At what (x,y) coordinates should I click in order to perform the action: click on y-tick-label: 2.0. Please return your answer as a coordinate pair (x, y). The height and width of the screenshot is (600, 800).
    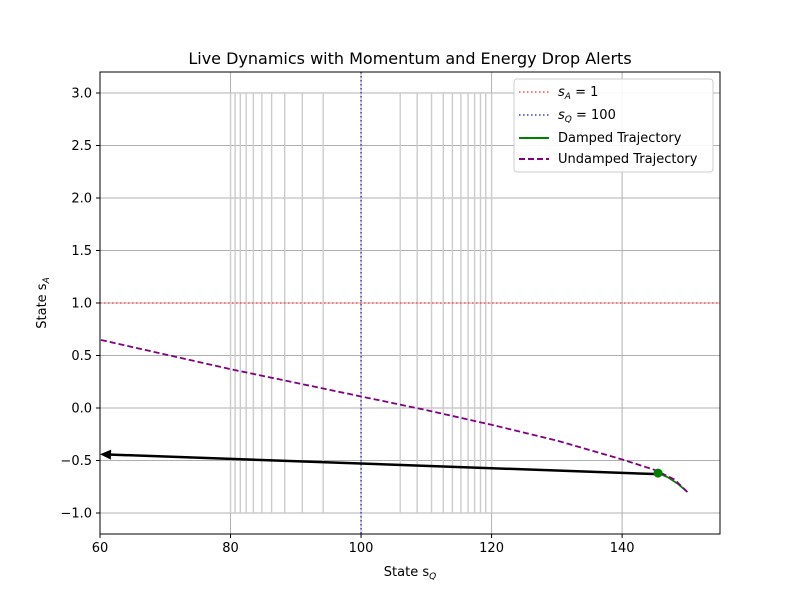
    Looking at the image, I should click on (81, 199).